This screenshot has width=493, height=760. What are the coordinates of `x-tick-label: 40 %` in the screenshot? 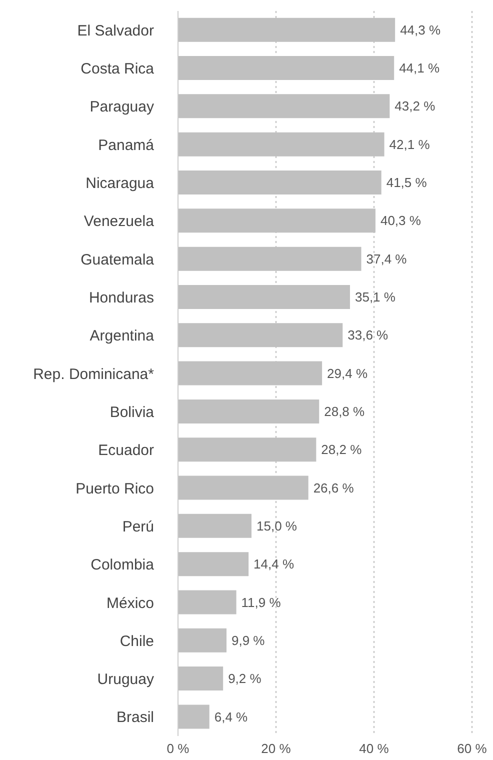 It's located at (374, 748).